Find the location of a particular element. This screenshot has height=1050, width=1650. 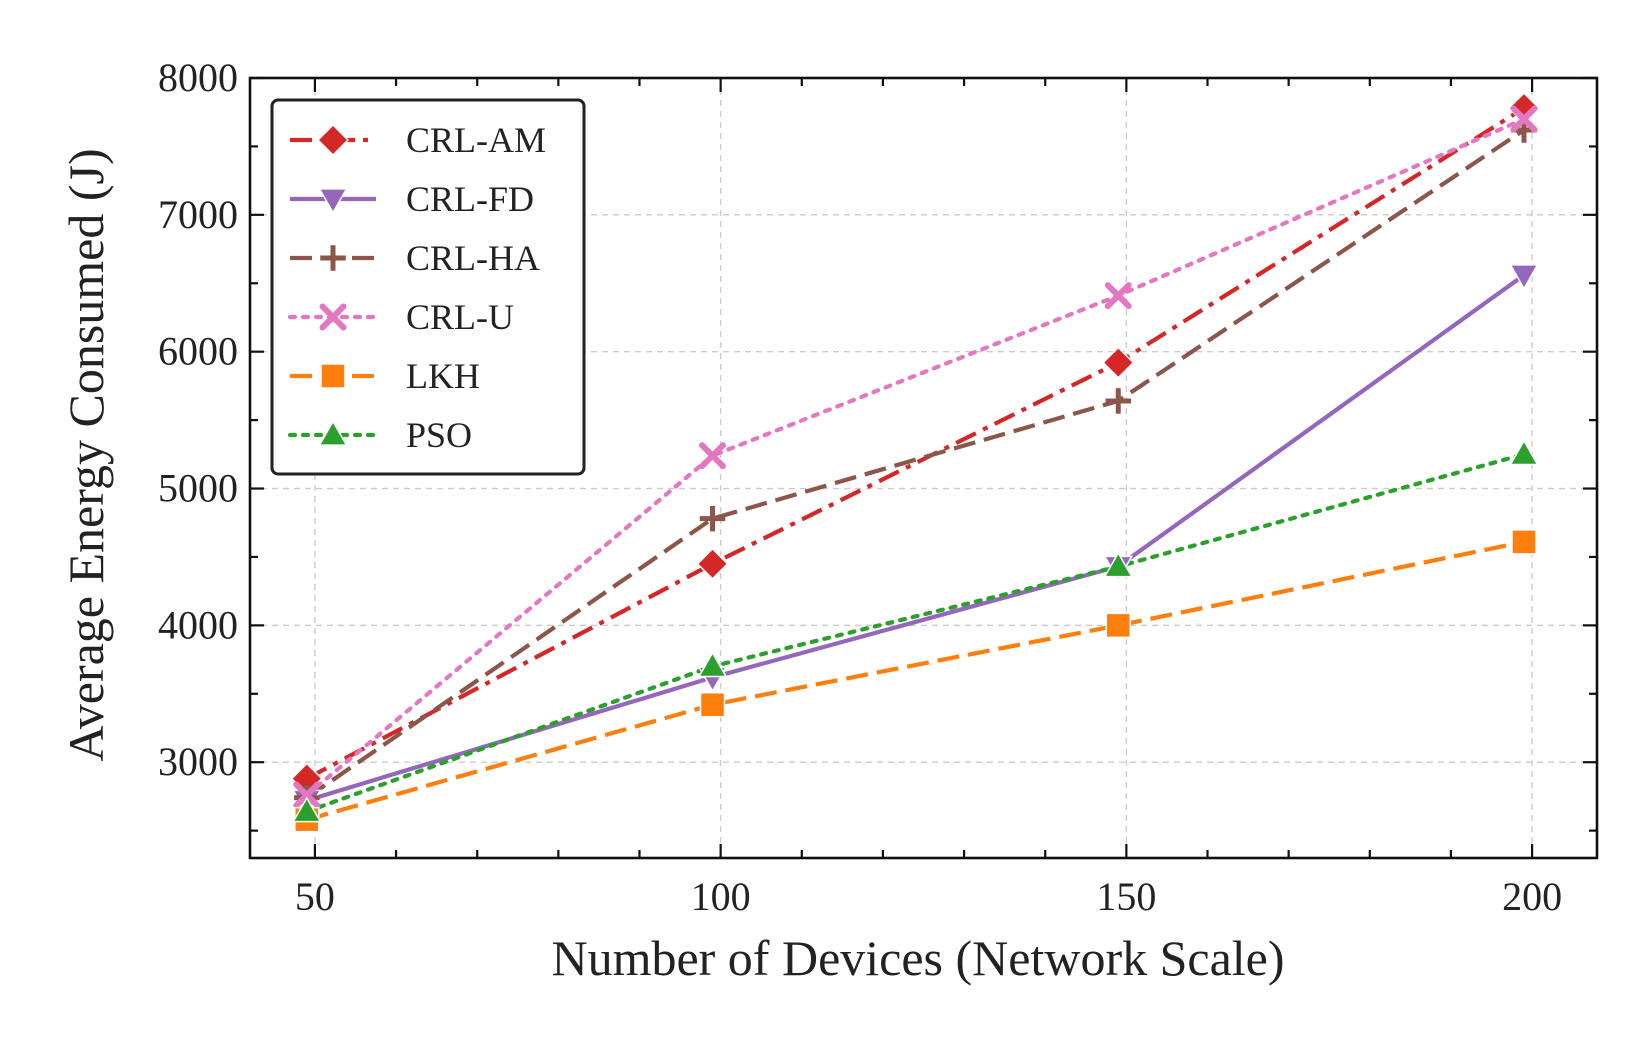

y-tick-label: 7000 is located at coordinates (198, 214).